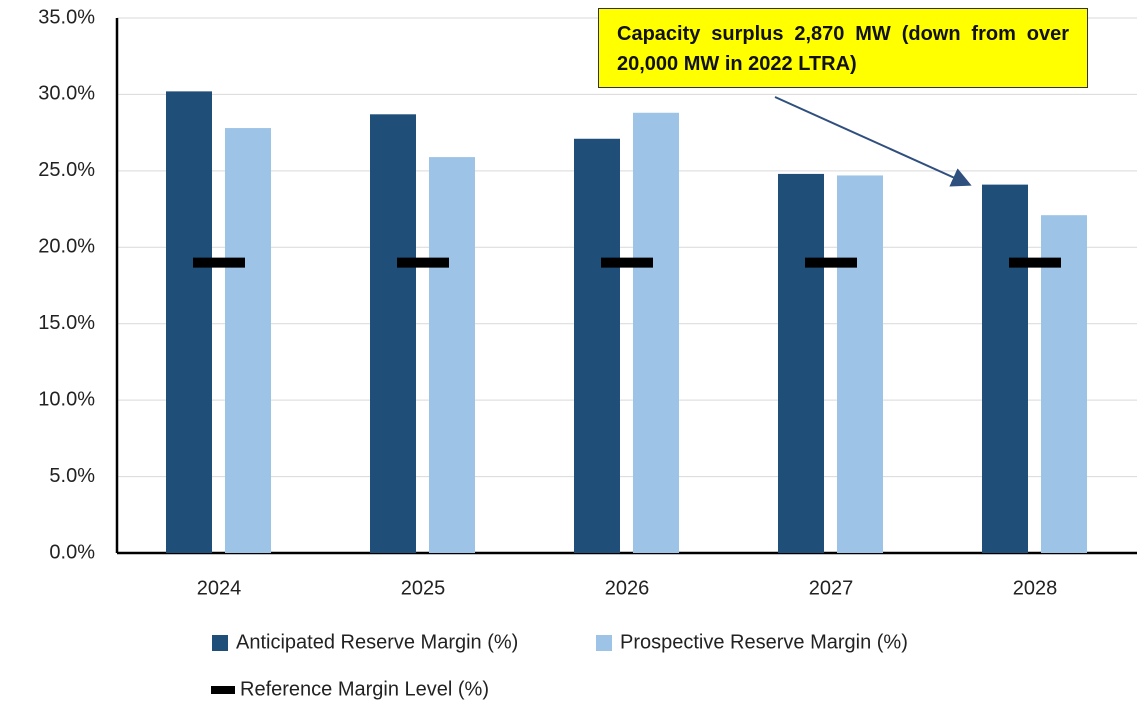 The height and width of the screenshot is (705, 1147). I want to click on y-tick-label: 35.0%, so click(66, 17).